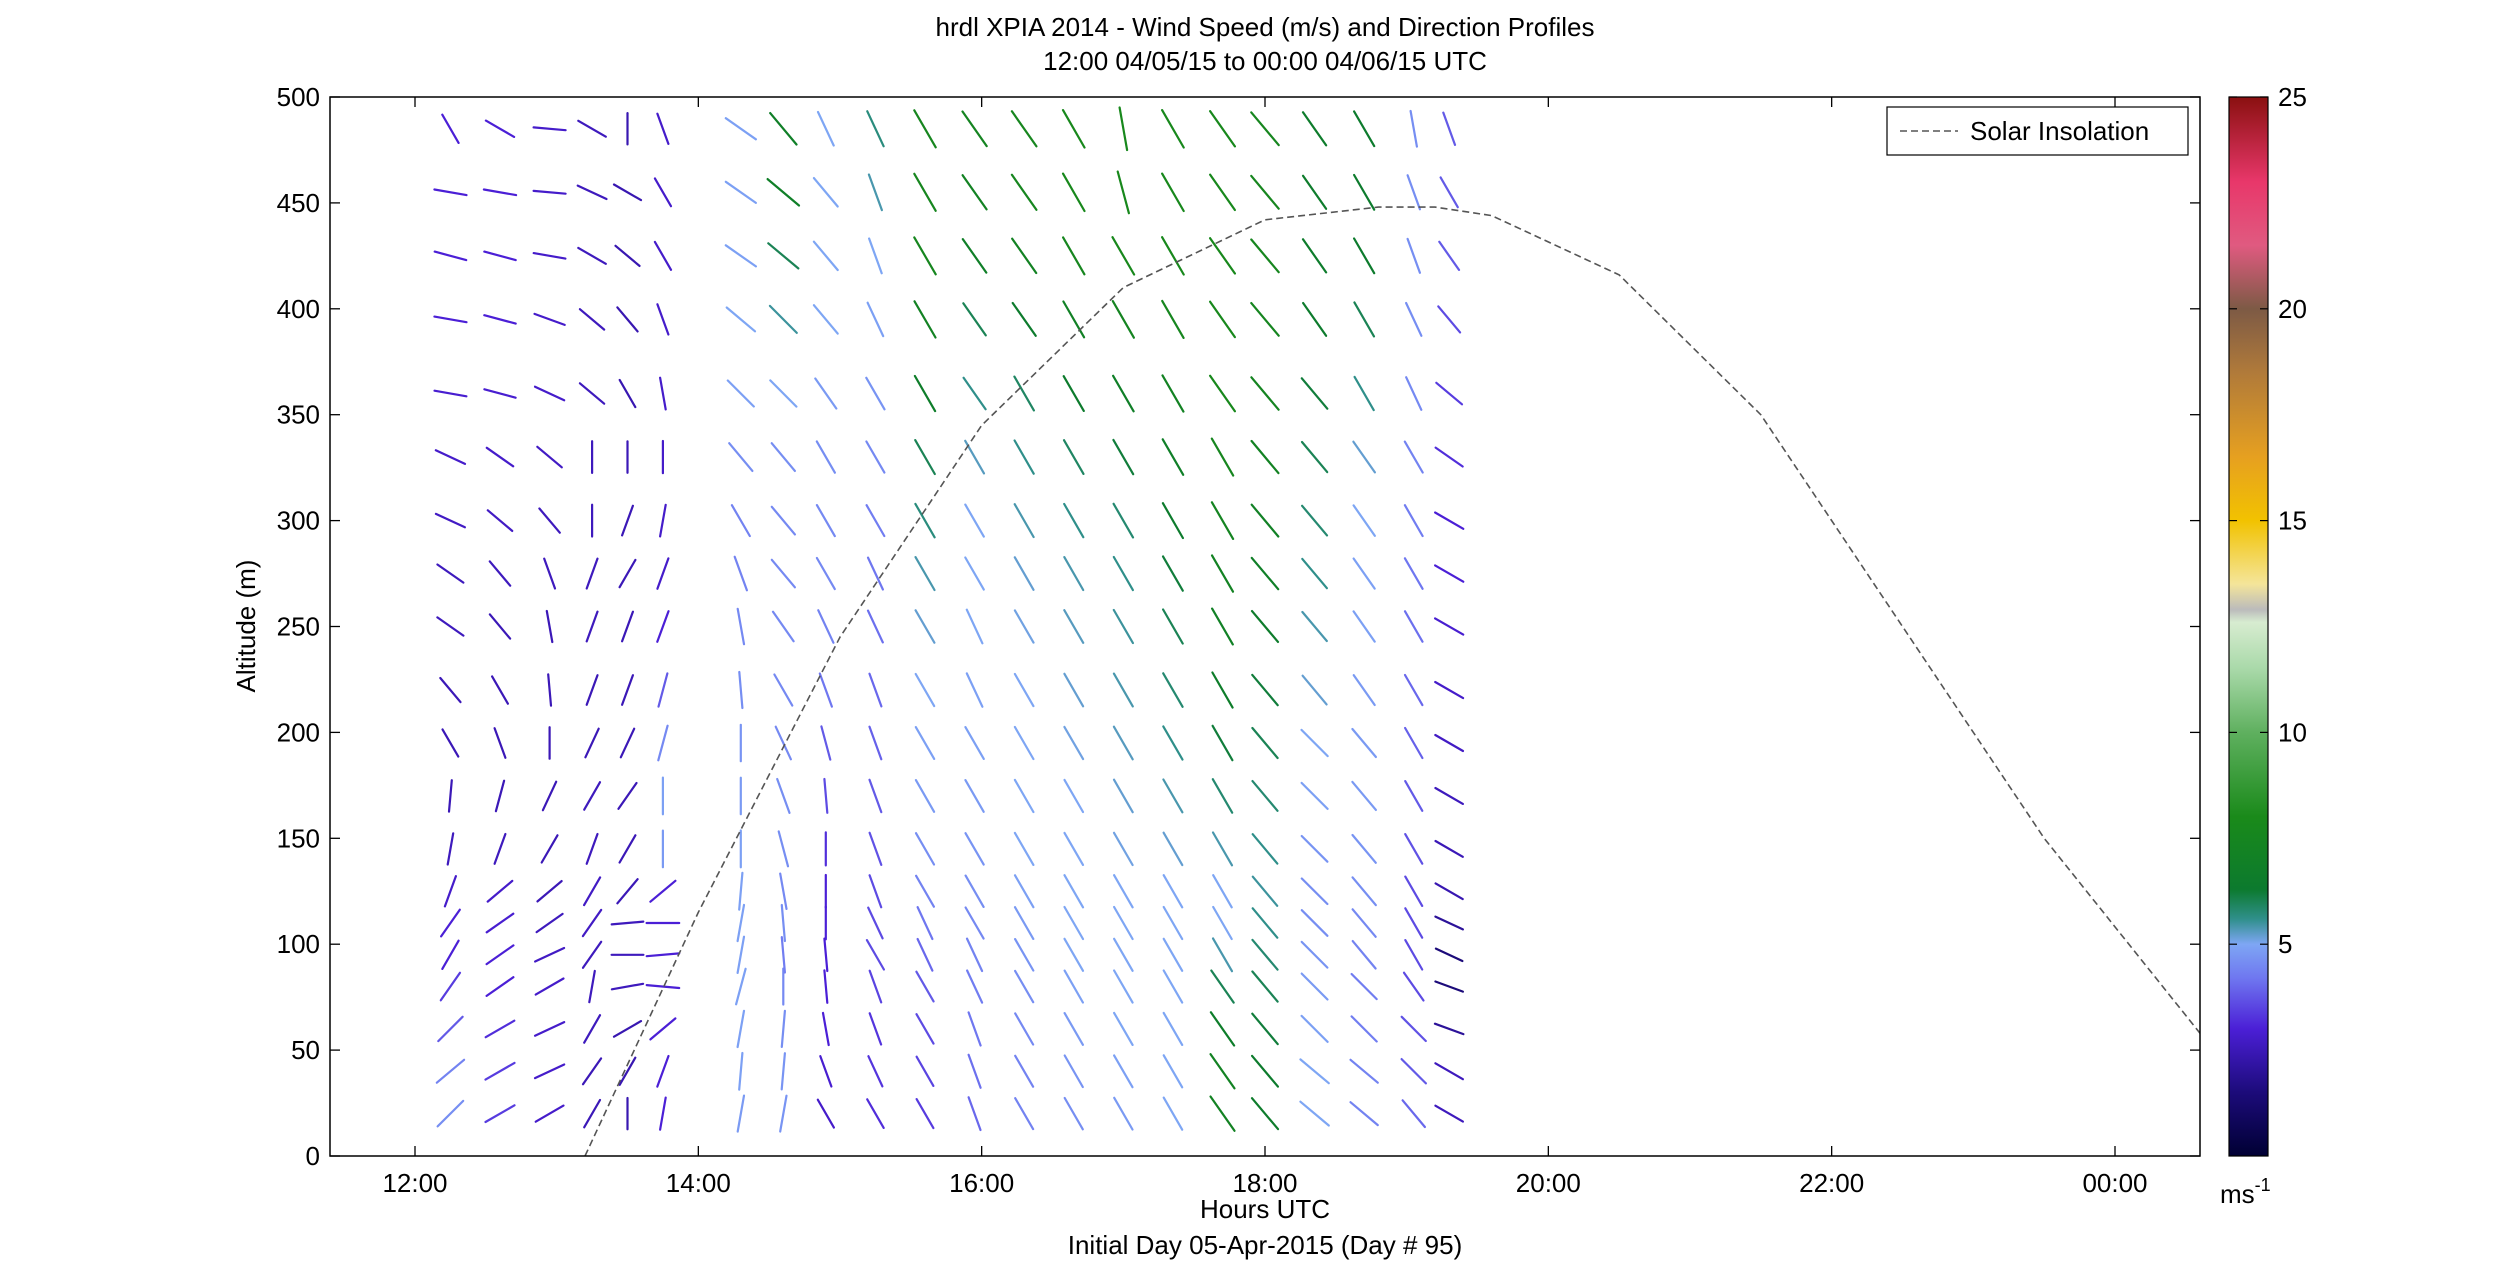 The height and width of the screenshot is (1282, 2515). I want to click on x-tick-label: 20:00, so click(1548, 1183).